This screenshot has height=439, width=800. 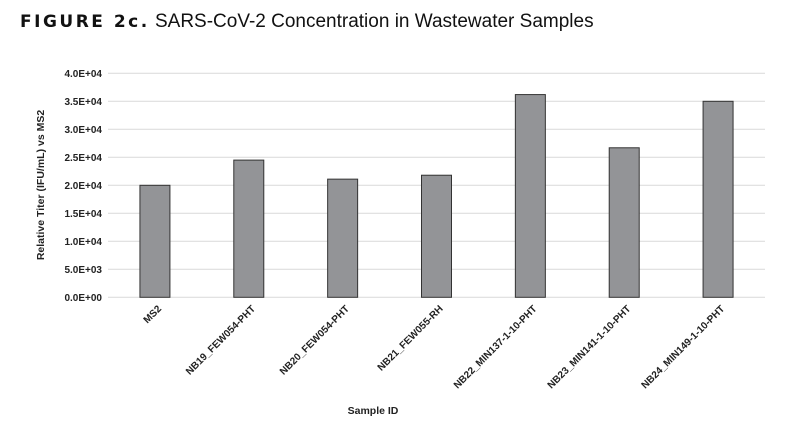 I want to click on y-tick-label: 1.5E+04, so click(x=83, y=214).